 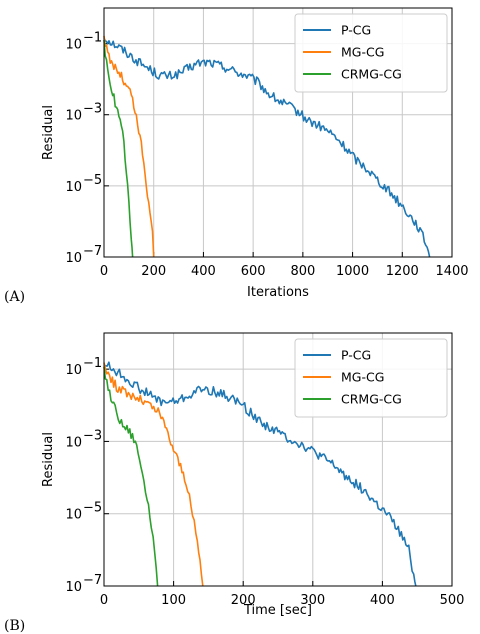 I want to click on x-tick-label: 100, so click(x=173, y=600).